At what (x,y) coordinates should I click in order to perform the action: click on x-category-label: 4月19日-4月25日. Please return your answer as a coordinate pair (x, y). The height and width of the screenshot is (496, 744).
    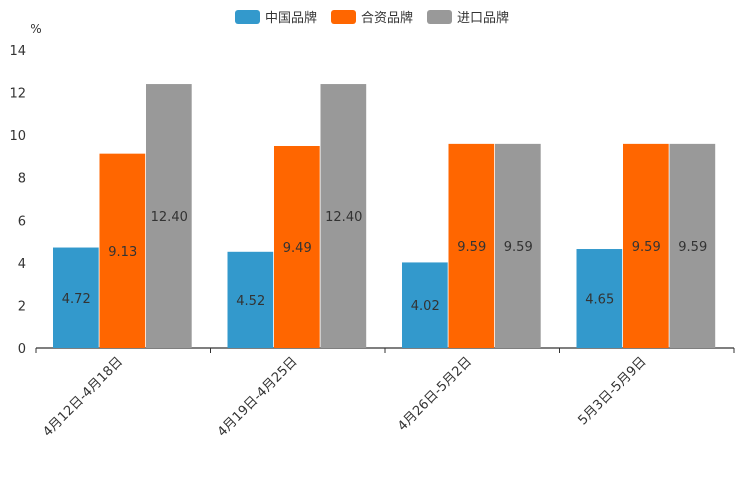
    Looking at the image, I should click on (258, 397).